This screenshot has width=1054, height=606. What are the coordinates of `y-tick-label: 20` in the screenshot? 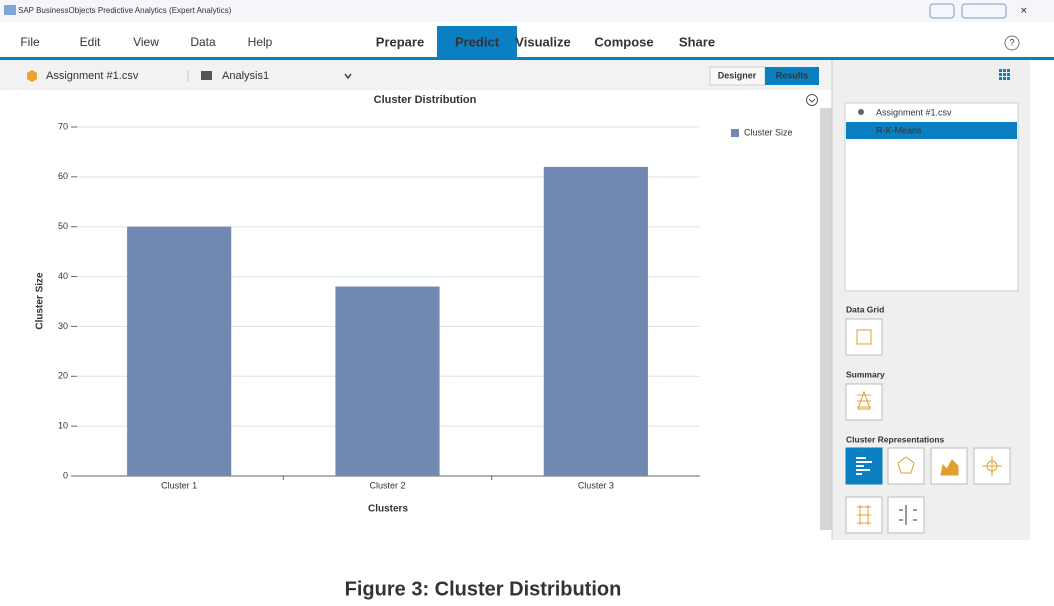 It's located at (63, 376).